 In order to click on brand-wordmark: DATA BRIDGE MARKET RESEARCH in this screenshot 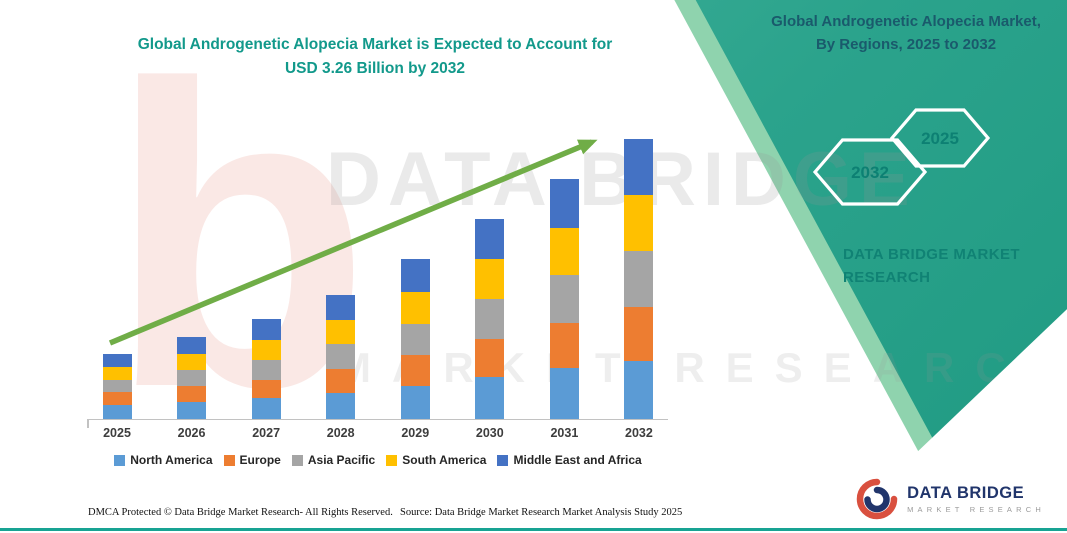, I will do `click(931, 266)`.